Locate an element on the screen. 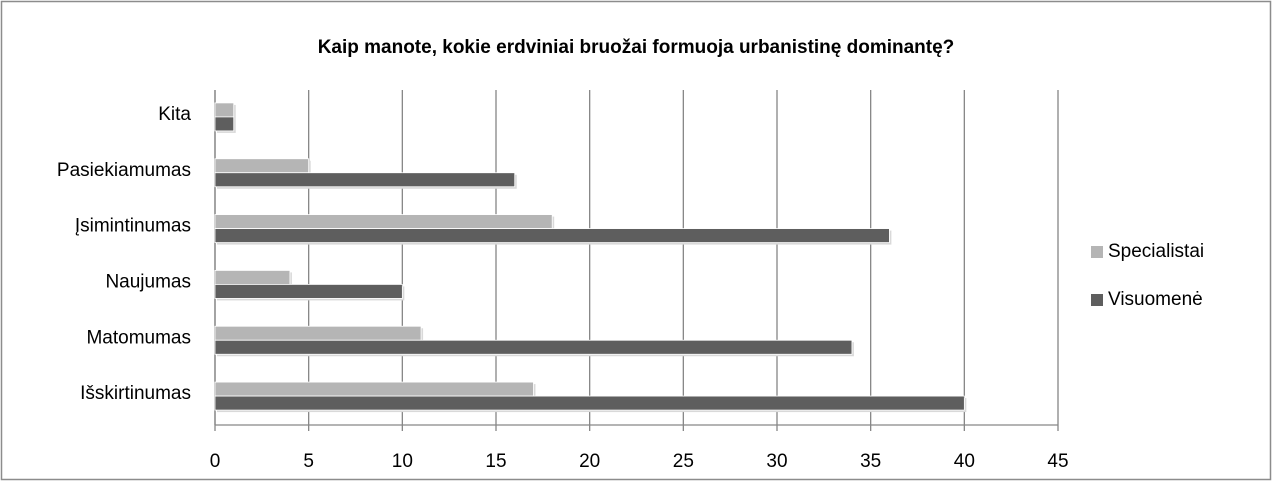 Image resolution: width=1273 pixels, height=481 pixels. x-tick-label: 25 is located at coordinates (683, 461).